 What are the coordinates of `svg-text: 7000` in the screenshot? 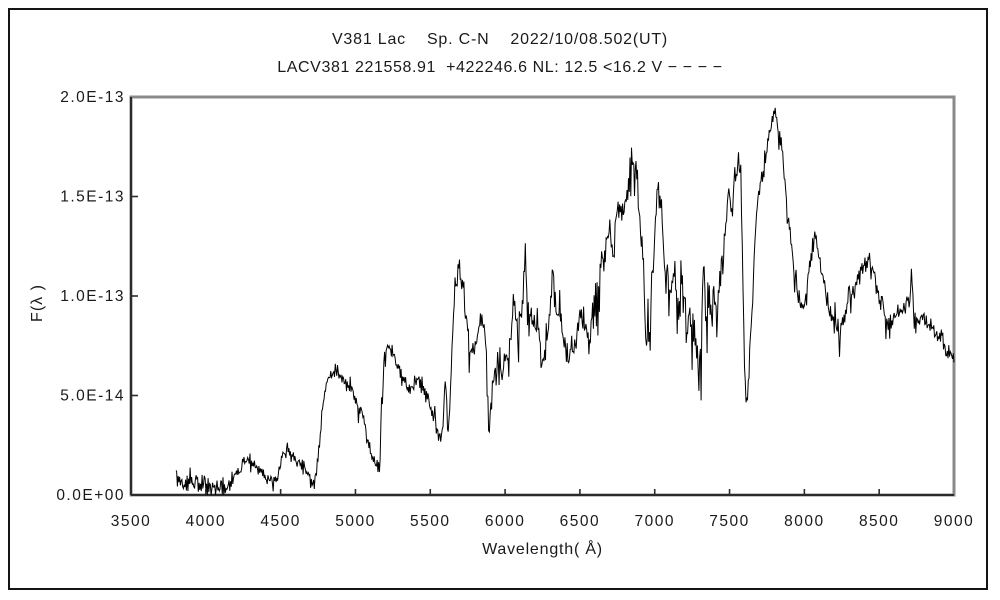 It's located at (654, 521).